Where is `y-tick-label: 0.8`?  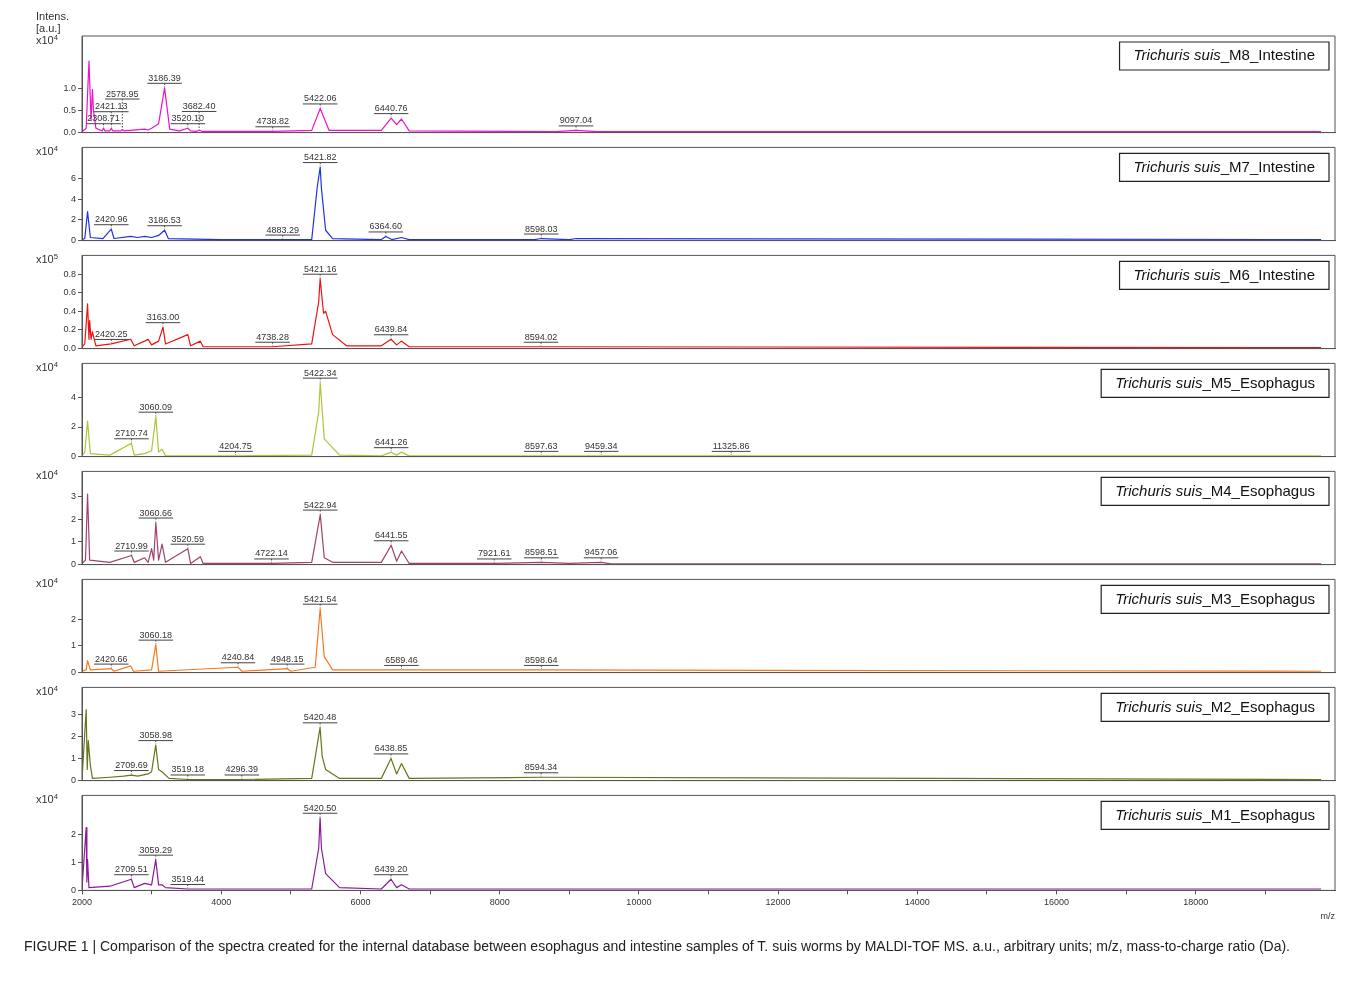
y-tick-label: 0.8 is located at coordinates (69, 273).